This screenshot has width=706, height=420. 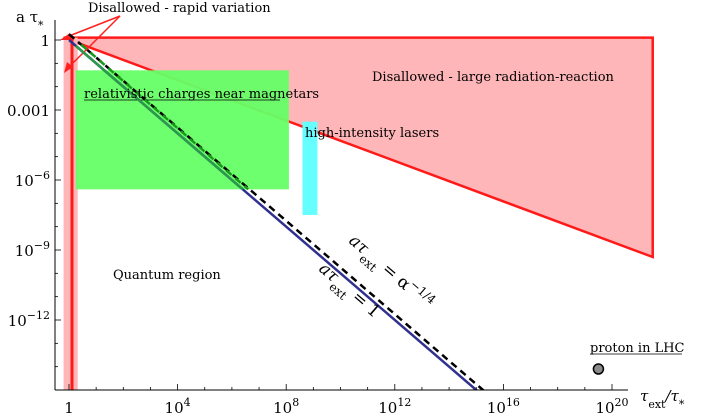 I want to click on x-tick-label: 10²⁰, so click(x=611, y=406).